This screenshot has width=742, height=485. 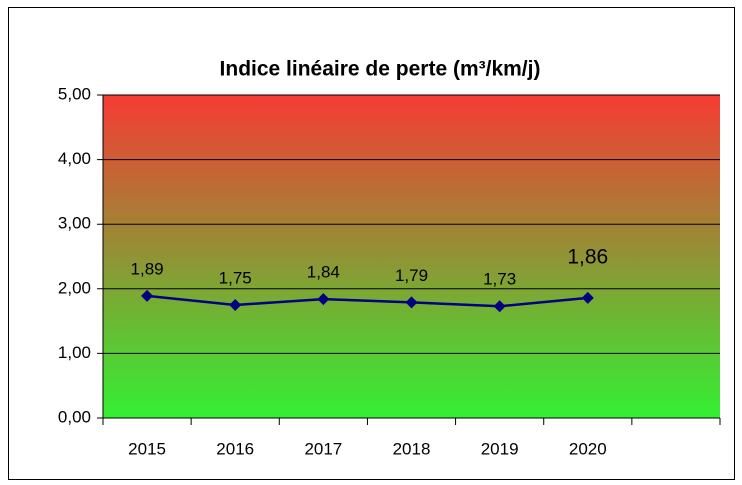 I want to click on y-tick-label: 1,00, so click(x=74, y=352).